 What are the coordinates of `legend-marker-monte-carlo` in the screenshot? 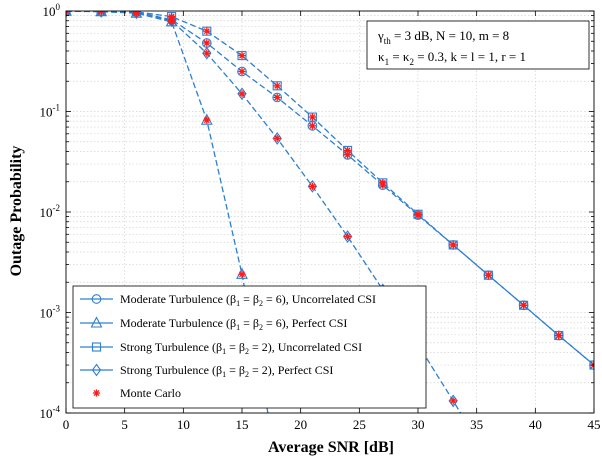 It's located at (96, 393).